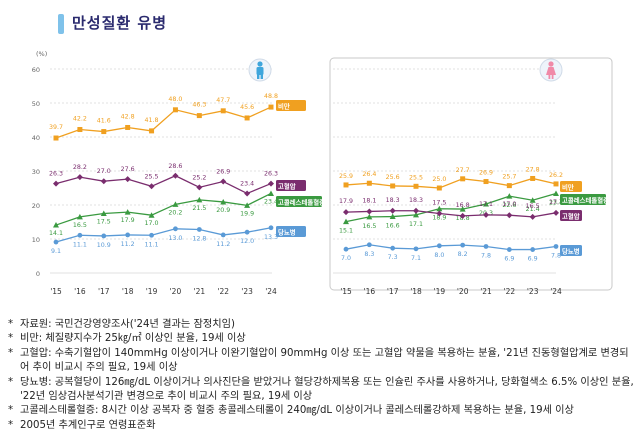 Image resolution: width=640 pixels, height=443 pixels. Describe the element at coordinates (247, 241) in the screenshot. I see `data-label-diabetes: 12.0` at that location.